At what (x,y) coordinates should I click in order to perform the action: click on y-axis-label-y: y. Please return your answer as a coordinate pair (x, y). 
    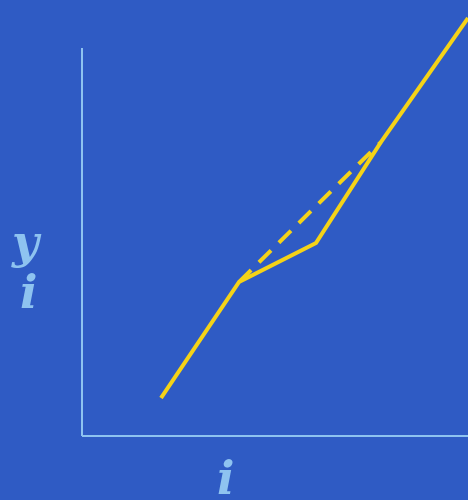
    Looking at the image, I should click on (26, 242).